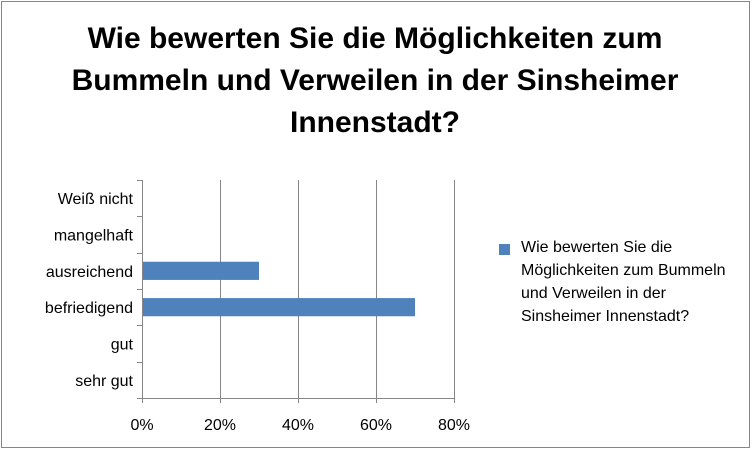 The image size is (753, 451). What do you see at coordinates (454, 425) in the screenshot?
I see `x-tick-label: 80%` at bounding box center [454, 425].